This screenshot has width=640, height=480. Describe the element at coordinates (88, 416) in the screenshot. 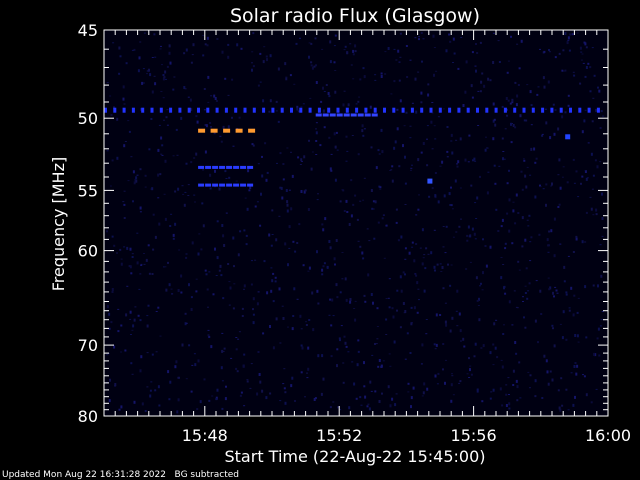

I see `y-tick-label: 80` at that location.